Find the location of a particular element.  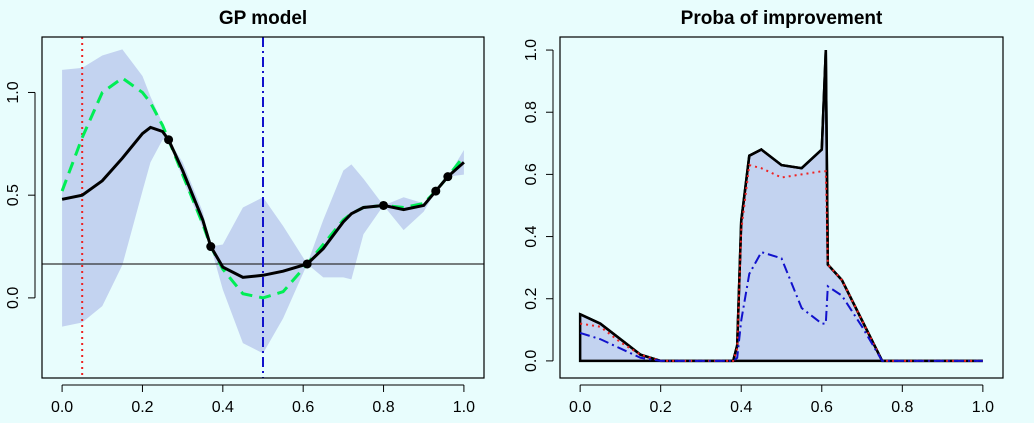

chart-title: Proba of improvement is located at coordinates (782, 18).